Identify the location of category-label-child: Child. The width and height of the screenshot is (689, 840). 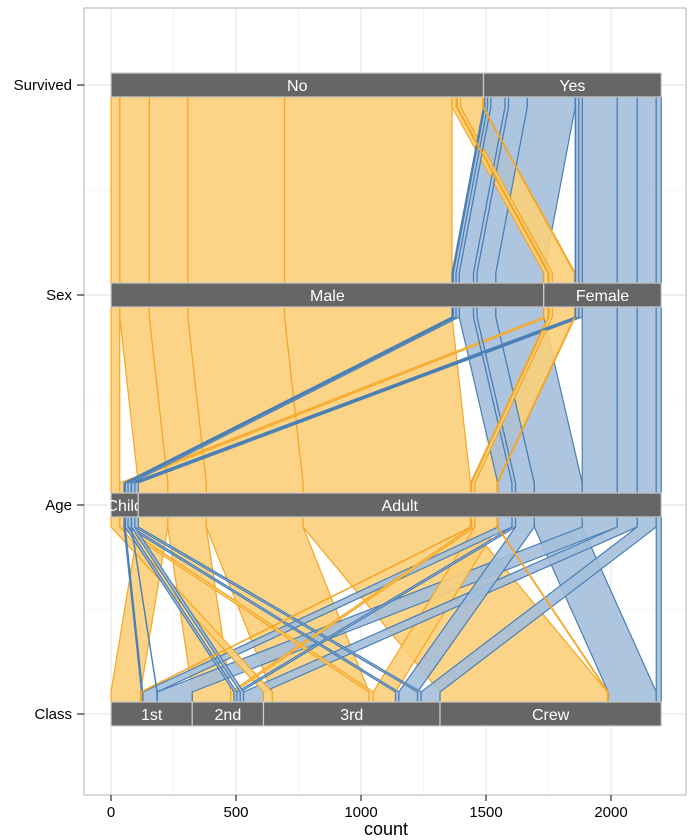
(124, 506).